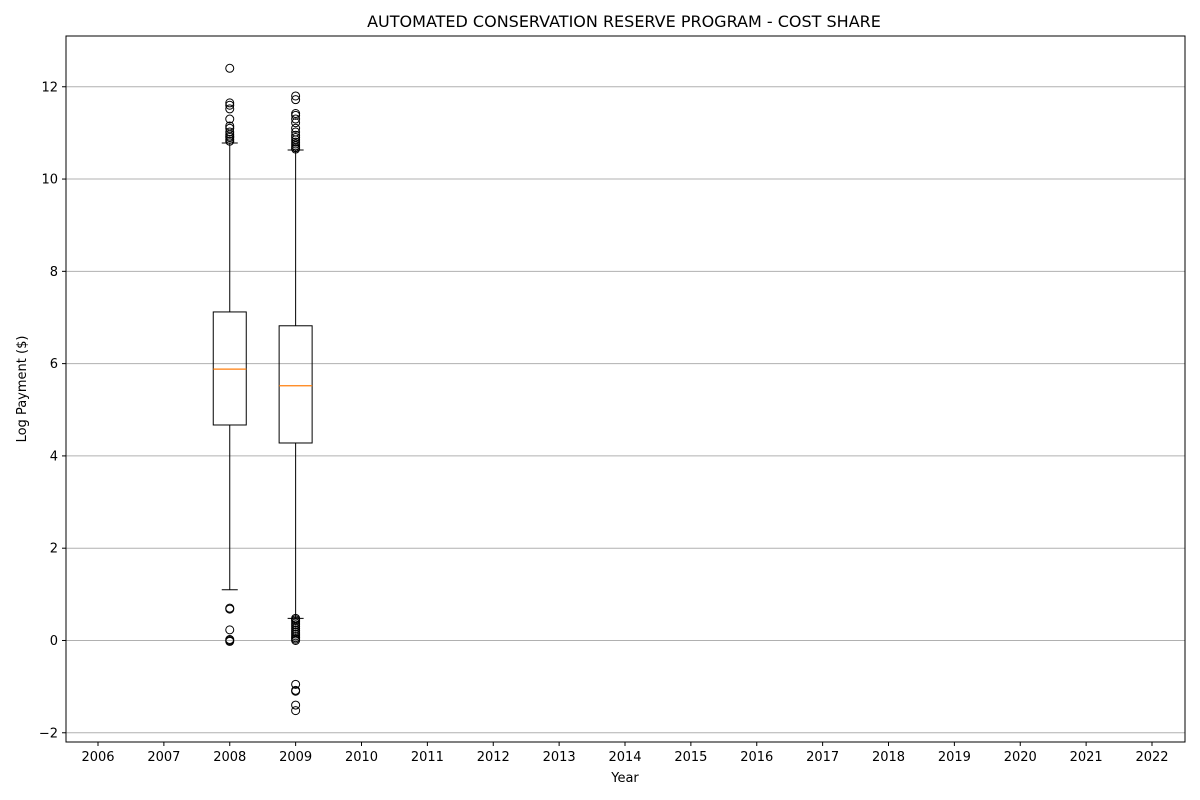 The image size is (1200, 800). What do you see at coordinates (54, 641) in the screenshot?
I see `y-tick-label: 0` at bounding box center [54, 641].